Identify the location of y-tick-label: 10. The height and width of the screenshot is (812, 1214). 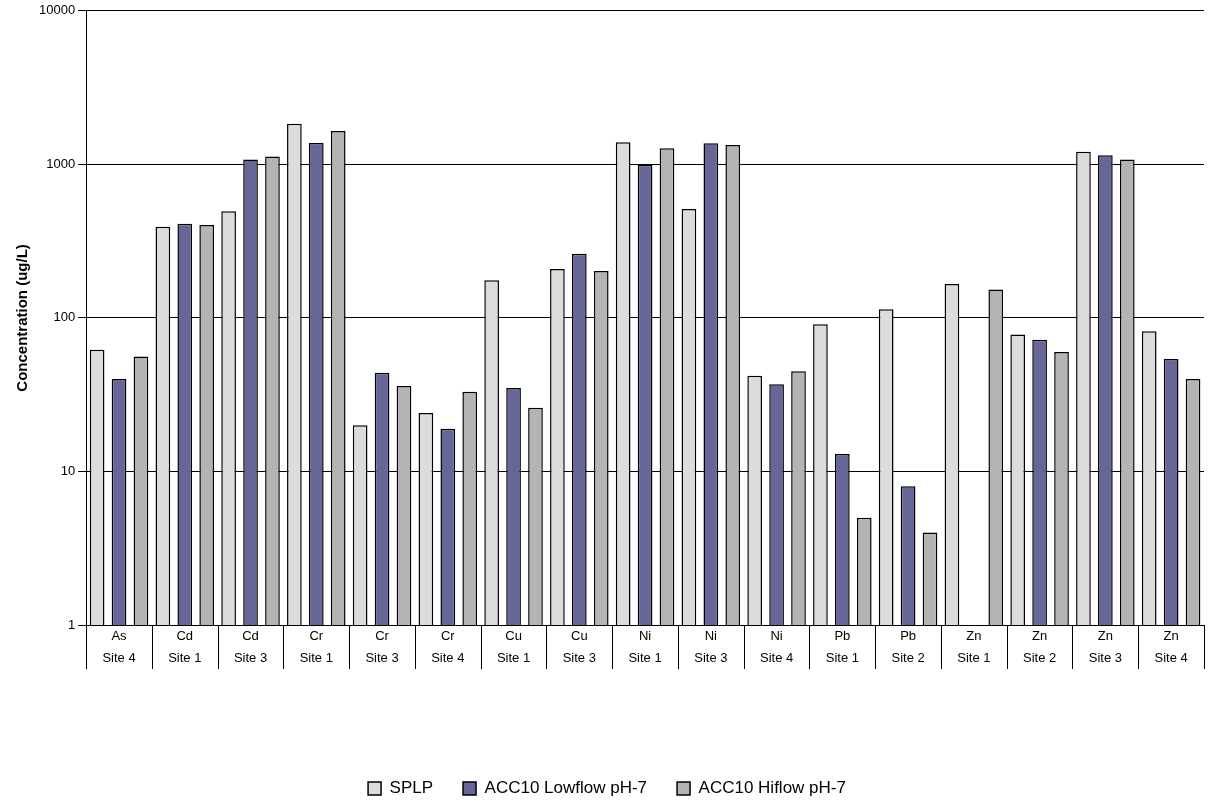
(68, 471).